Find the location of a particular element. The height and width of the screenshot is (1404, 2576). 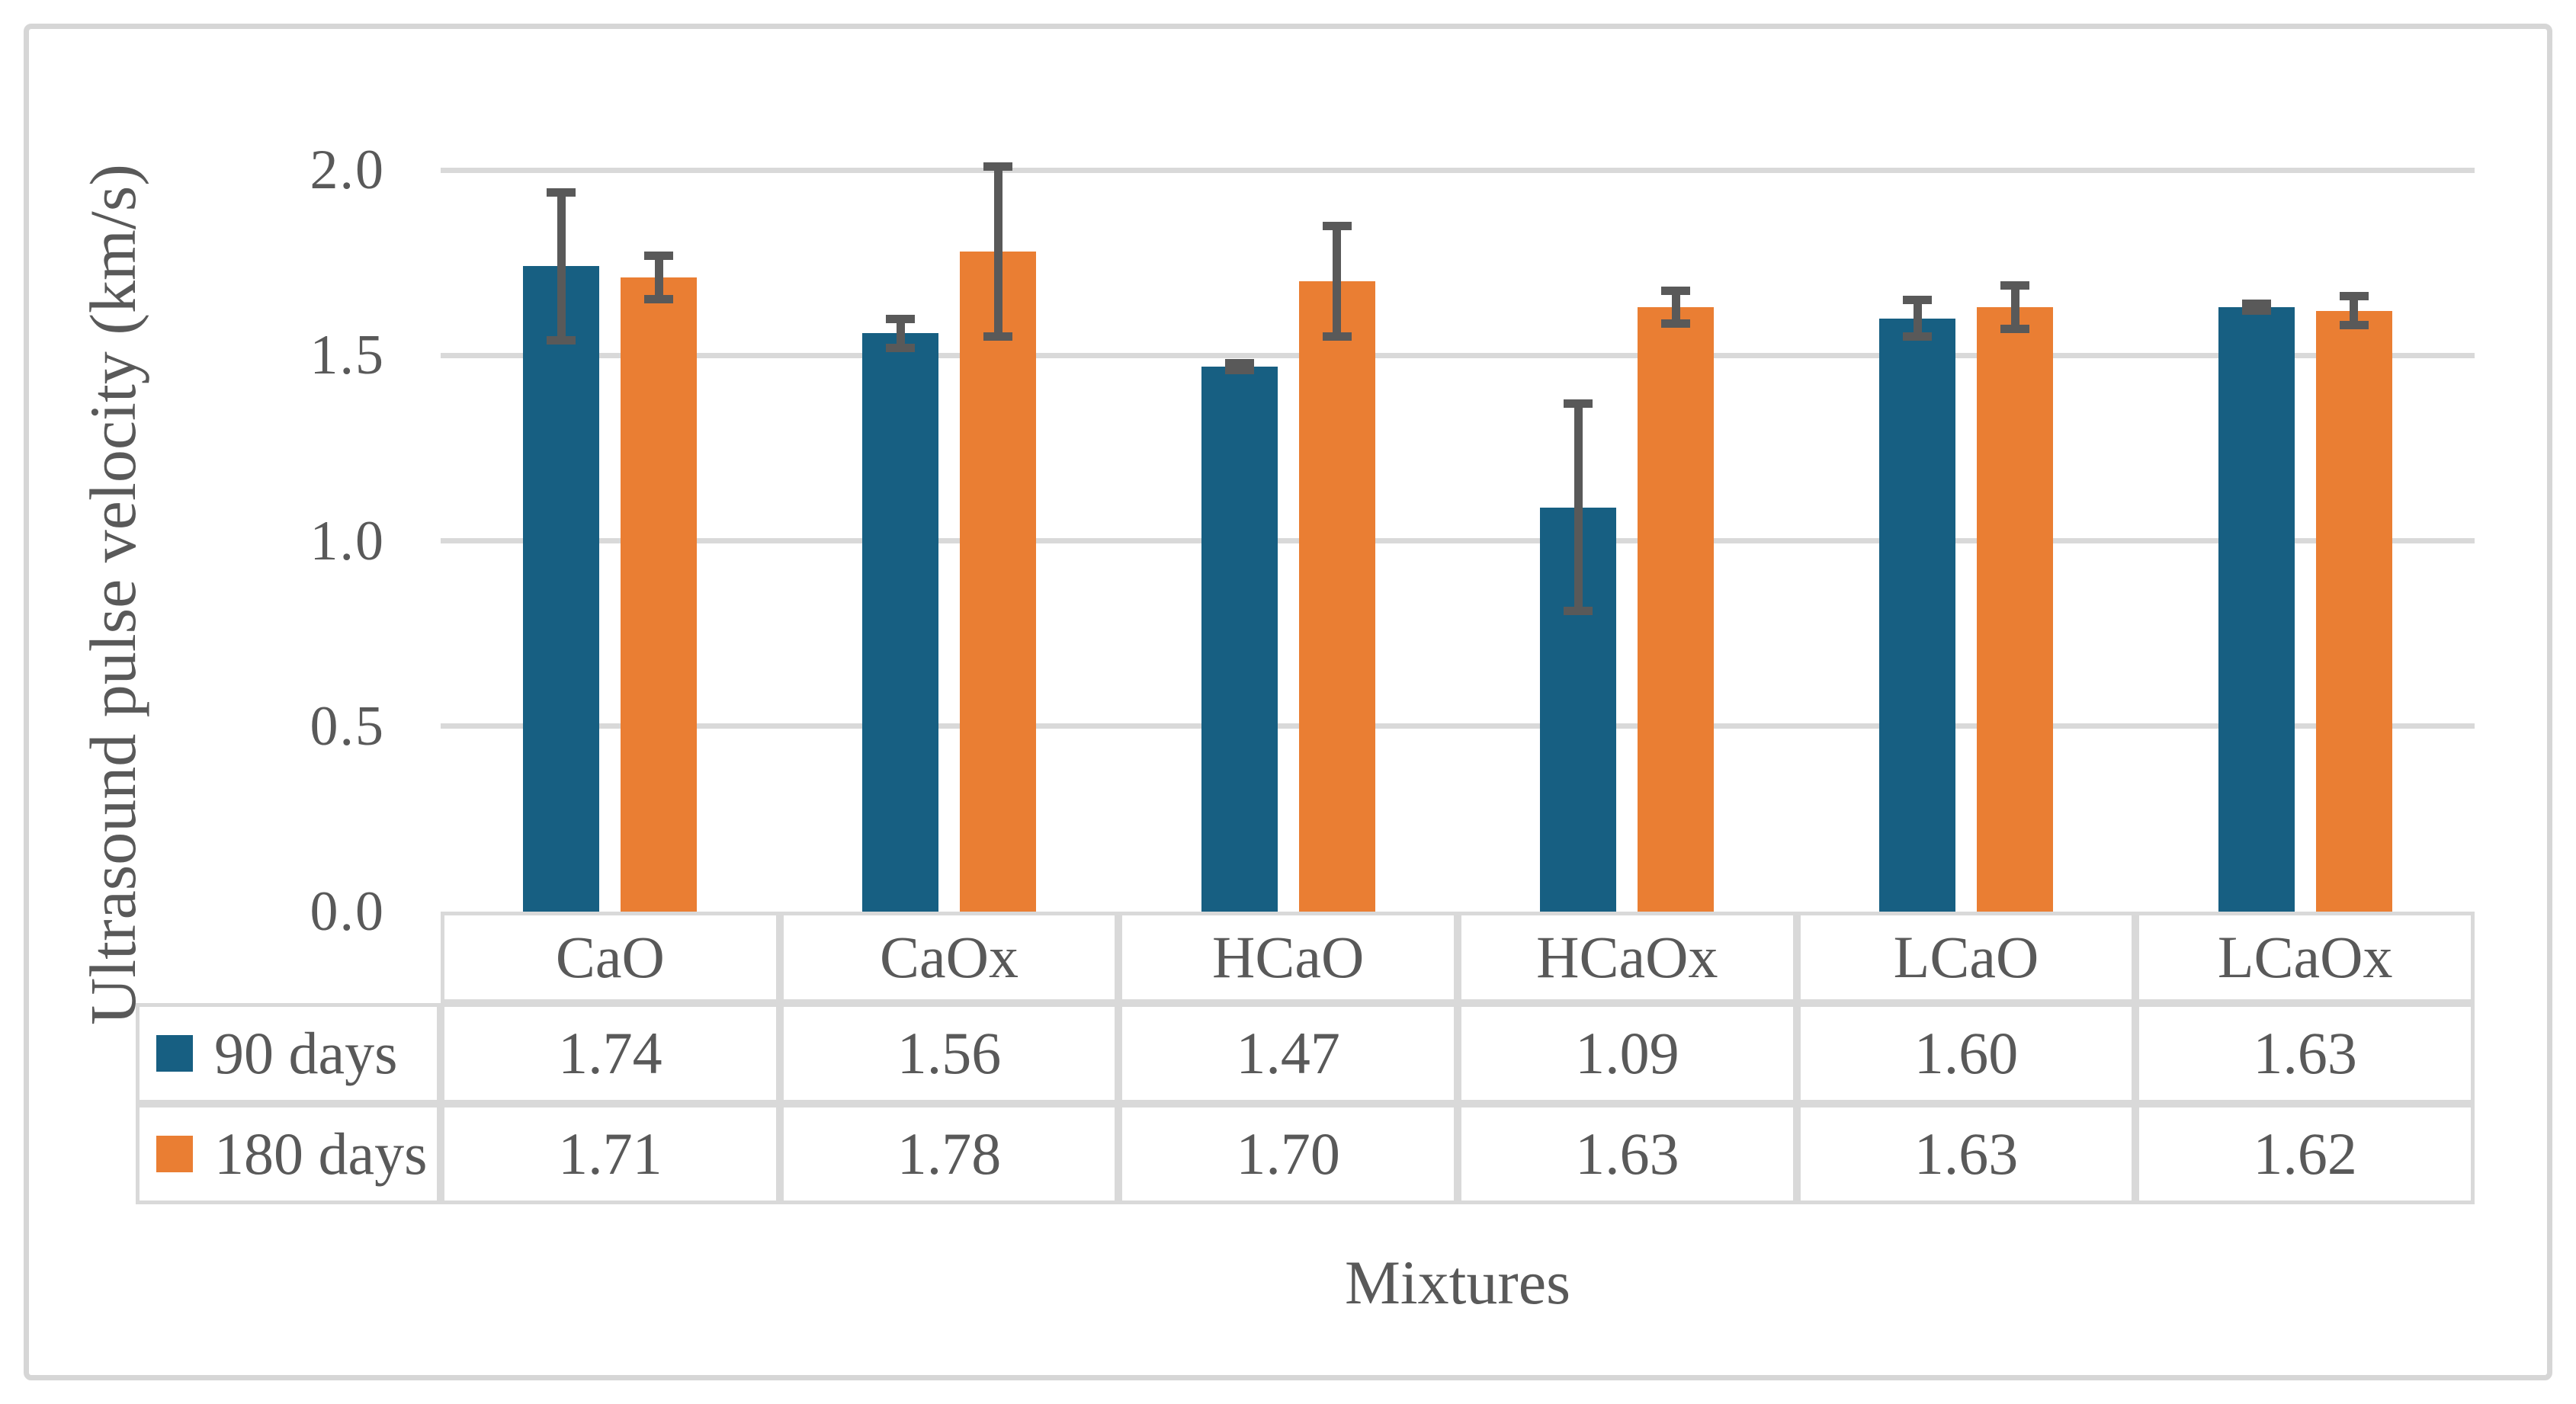

category-header-cell: HCaOx is located at coordinates (1627, 957).